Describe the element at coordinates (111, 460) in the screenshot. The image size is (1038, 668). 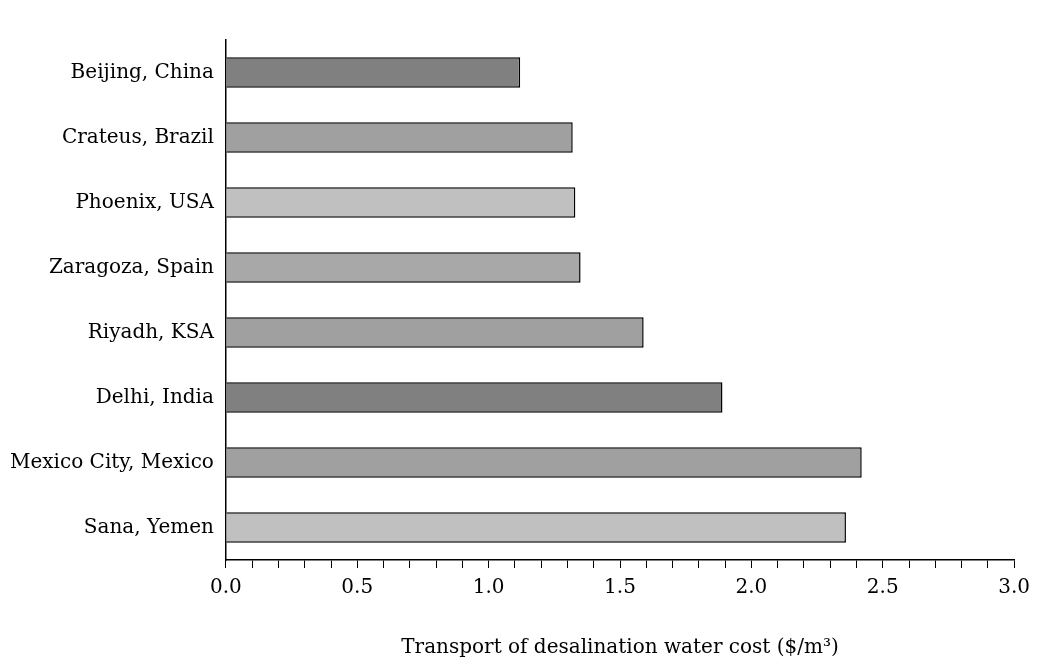
I see `y-tick-label: Mexico City, Mexico` at that location.